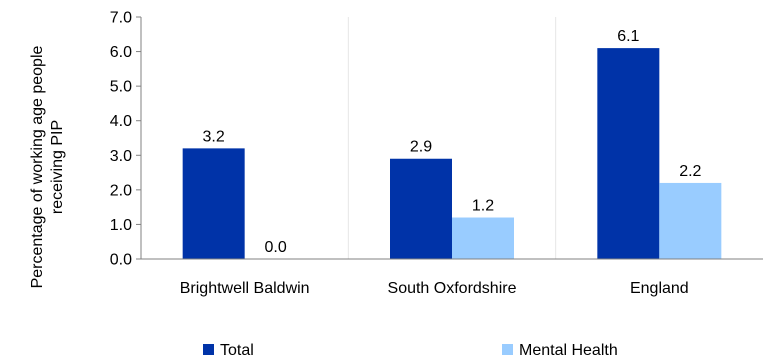 This screenshot has width=769, height=361. What do you see at coordinates (568, 350) in the screenshot?
I see `legend-label: Mental Health` at bounding box center [568, 350].